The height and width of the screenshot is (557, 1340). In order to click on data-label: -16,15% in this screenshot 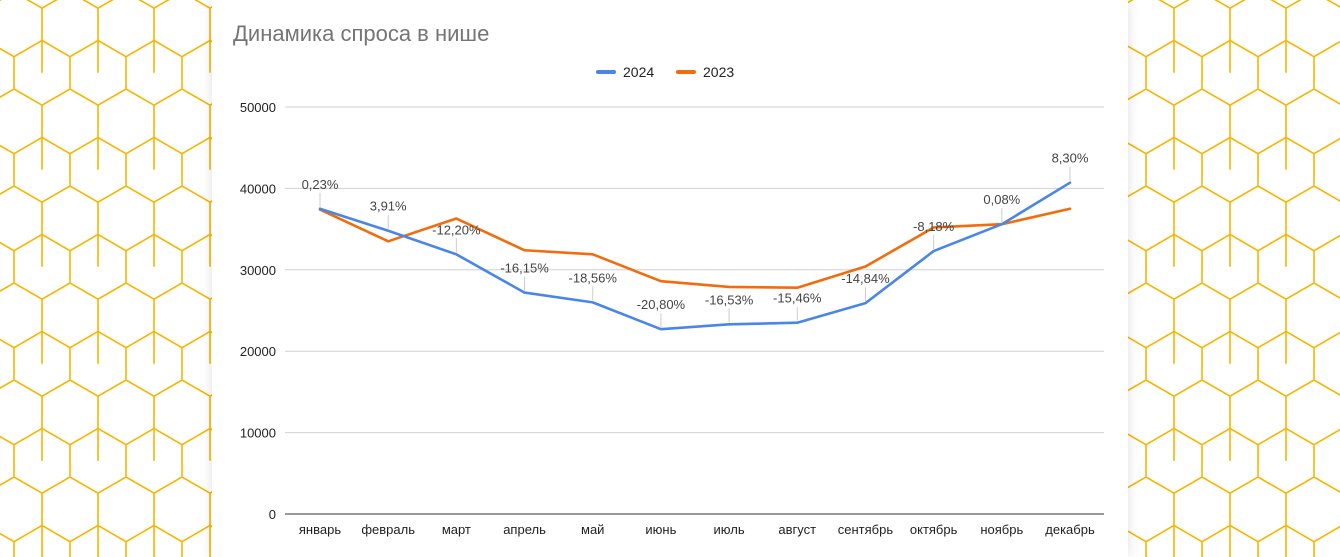, I will do `click(524, 268)`.